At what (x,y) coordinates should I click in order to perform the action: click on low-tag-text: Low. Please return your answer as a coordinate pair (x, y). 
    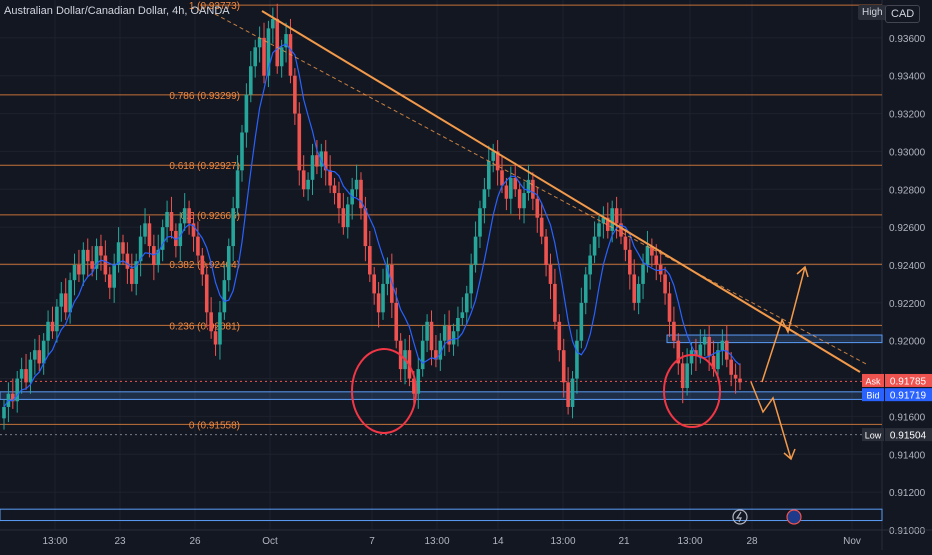
    Looking at the image, I should click on (873, 436).